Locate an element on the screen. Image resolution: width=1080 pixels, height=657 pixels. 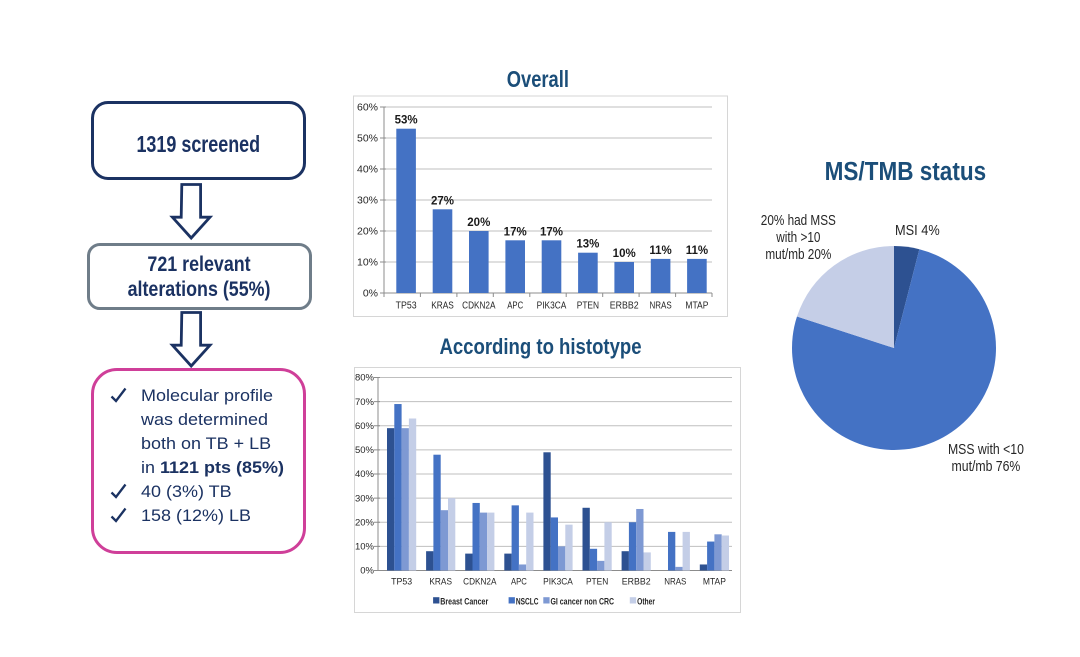
svg-text: 27% is located at coordinates (442, 201).